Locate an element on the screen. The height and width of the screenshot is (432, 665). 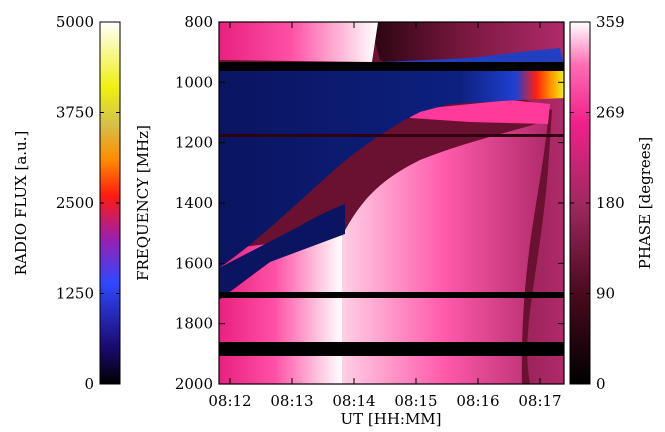
radio-flux-label: RADIO FLUX [a.u.] is located at coordinates (21, 203).